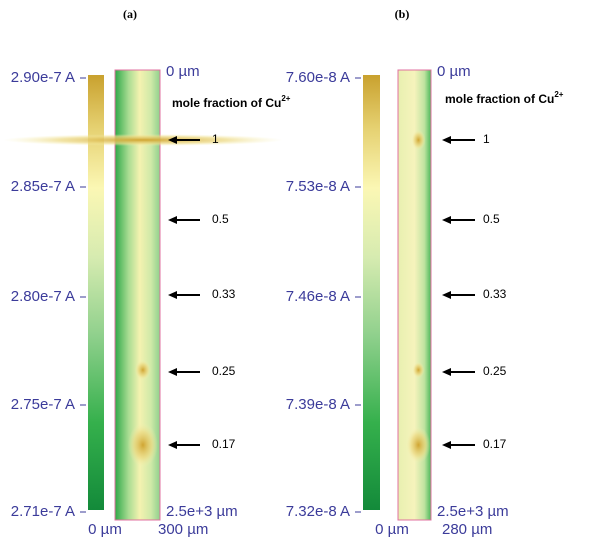 The height and width of the screenshot is (540, 590). Describe the element at coordinates (318, 296) in the screenshot. I see `colorbar-tick-label: 7.46e-8 A` at that location.